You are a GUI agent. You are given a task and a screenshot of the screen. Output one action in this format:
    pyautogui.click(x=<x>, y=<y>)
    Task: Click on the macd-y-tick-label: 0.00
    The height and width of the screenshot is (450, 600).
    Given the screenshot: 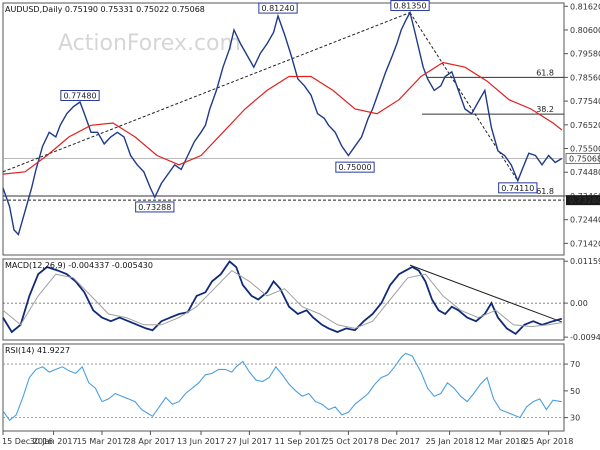 What is the action you would take?
    pyautogui.click(x=579, y=303)
    